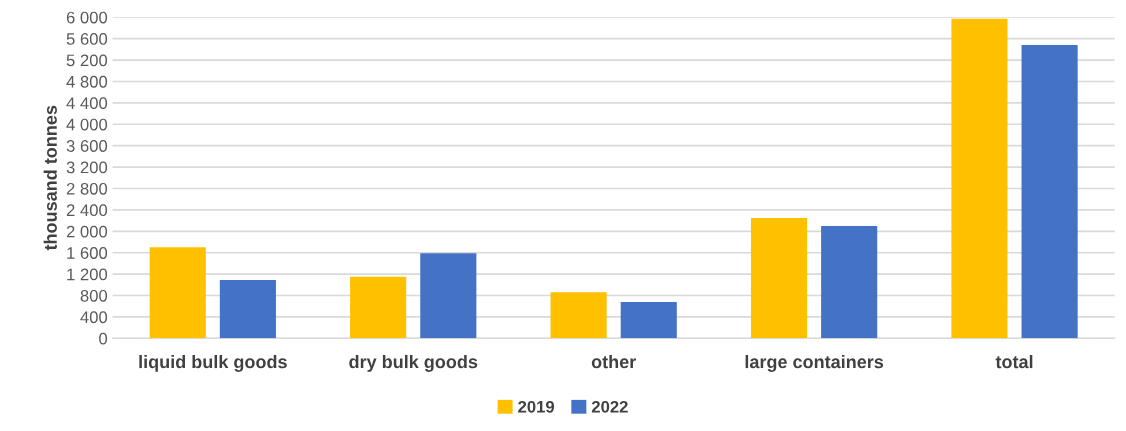 This screenshot has width=1126, height=431. I want to click on y-tick-label: 400, so click(94, 317).